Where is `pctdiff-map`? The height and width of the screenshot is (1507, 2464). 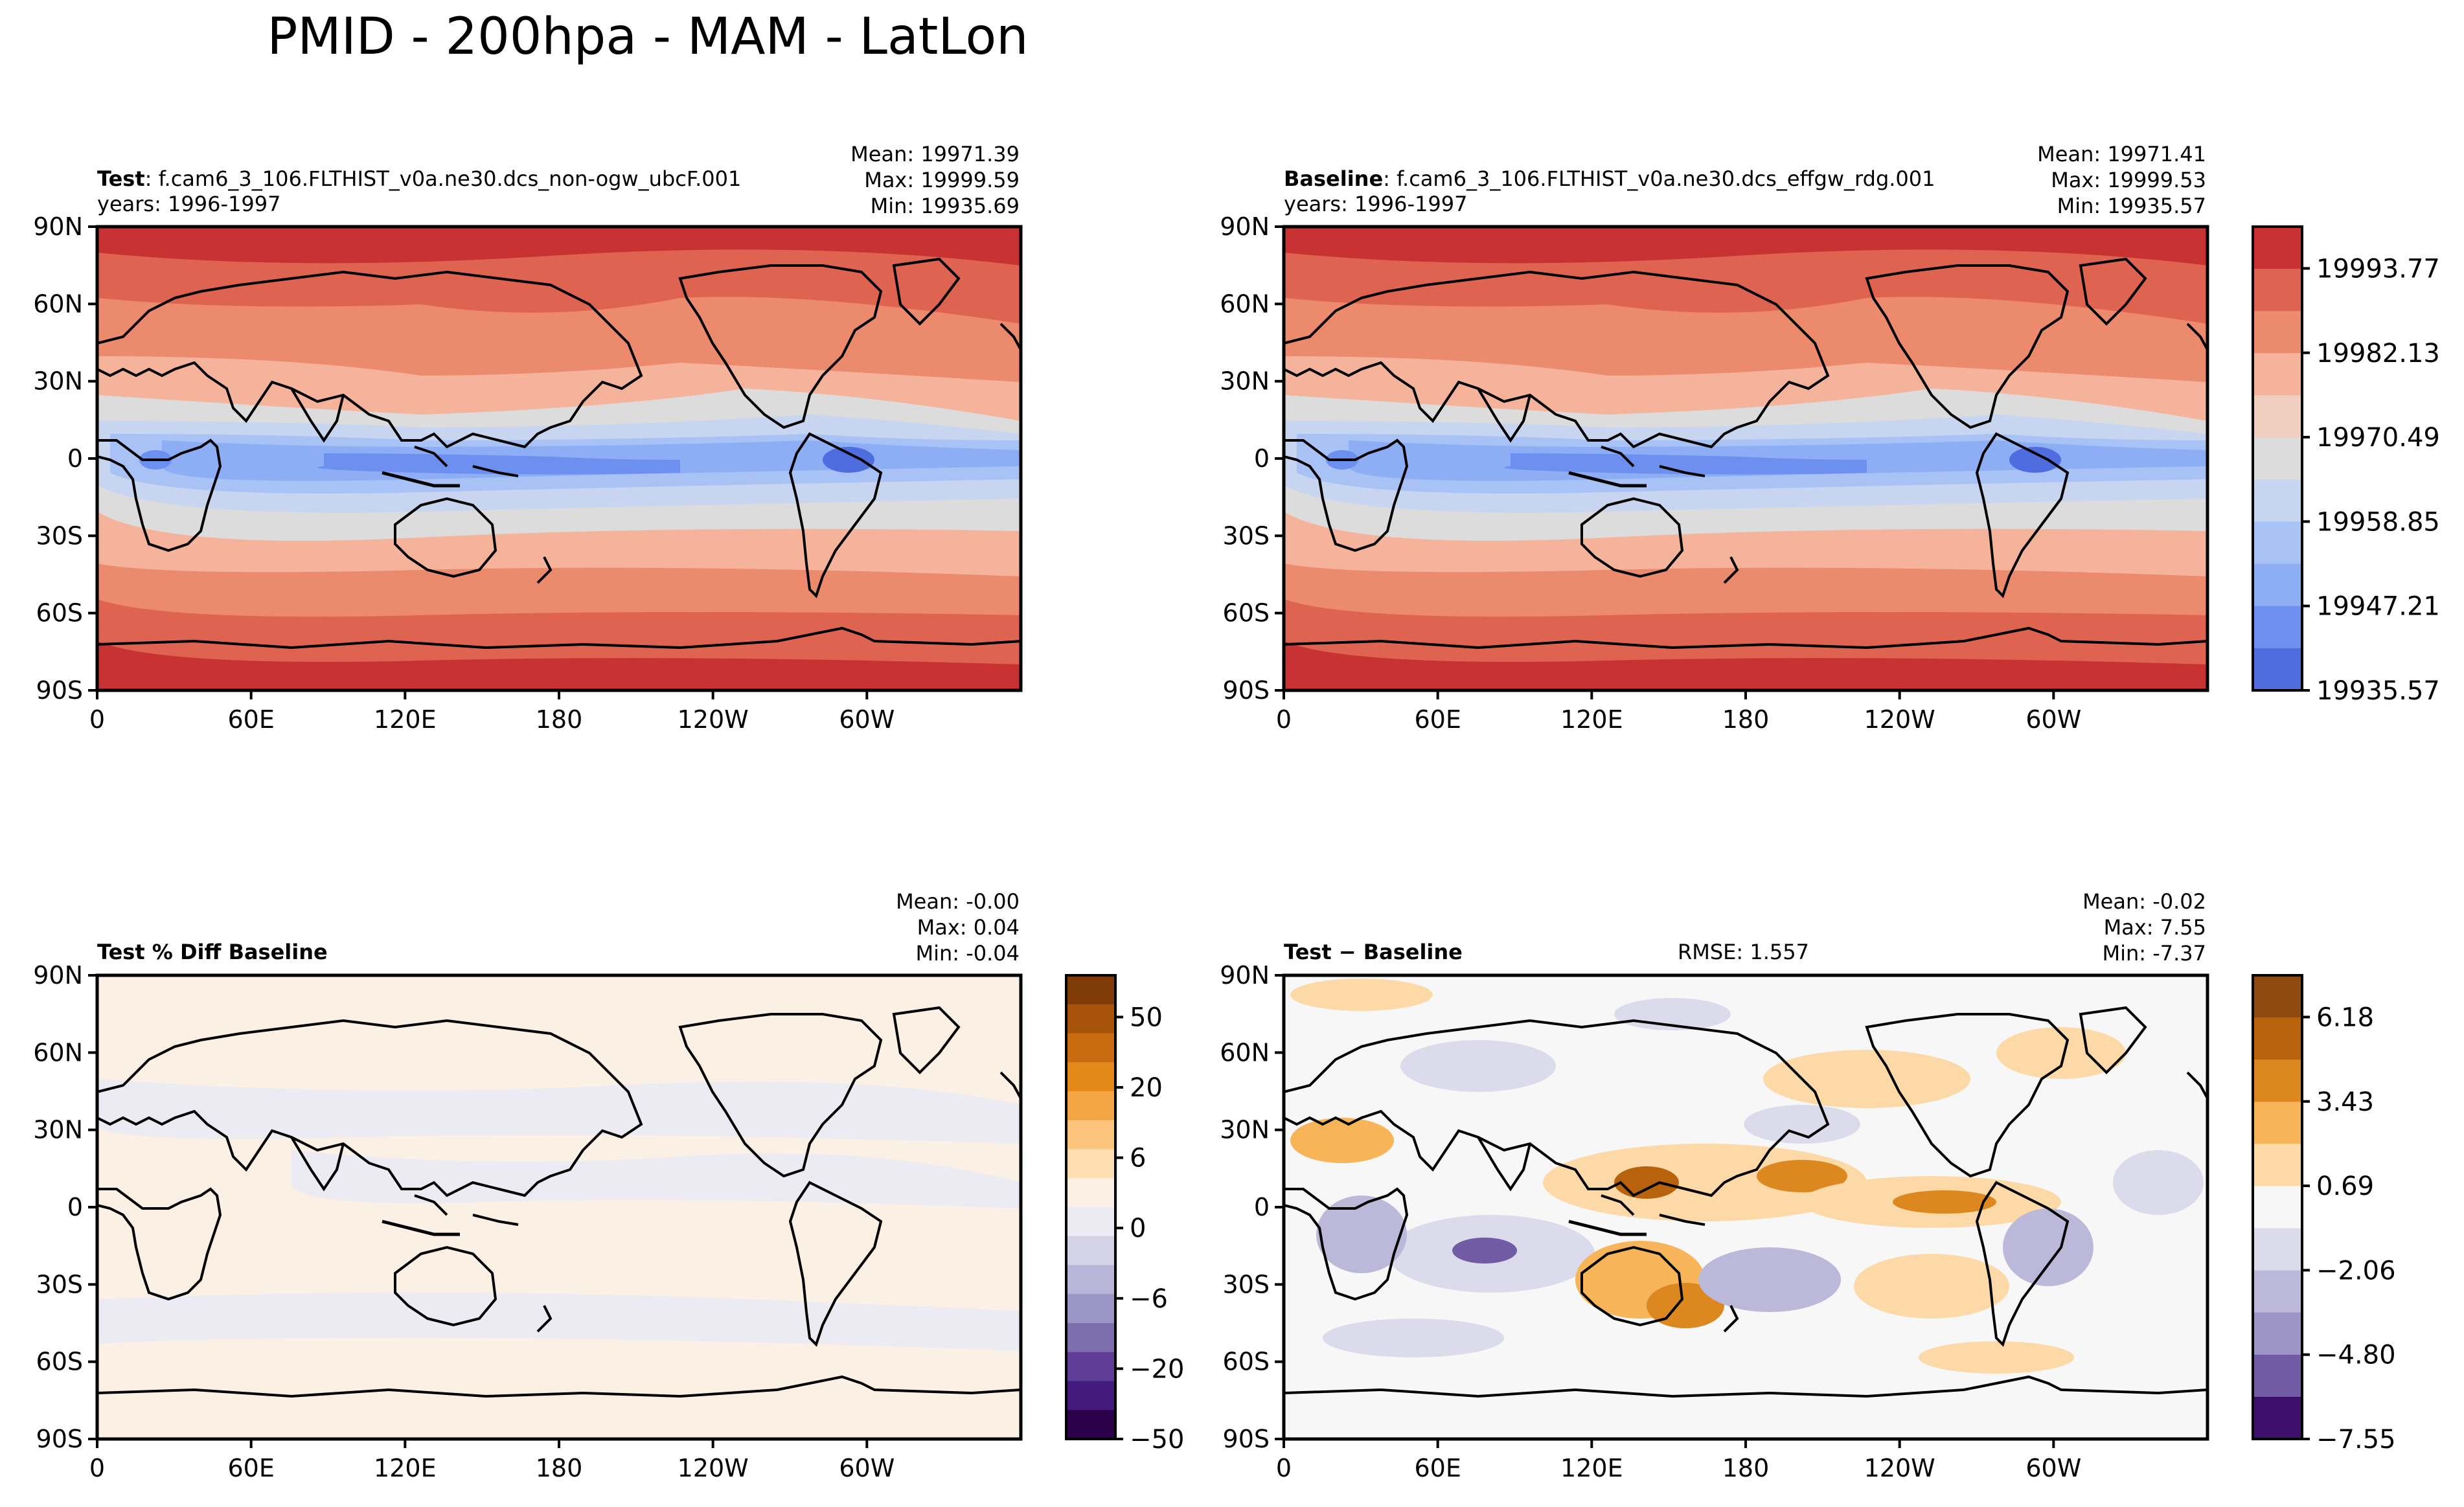
pctdiff-map is located at coordinates (559, 1207).